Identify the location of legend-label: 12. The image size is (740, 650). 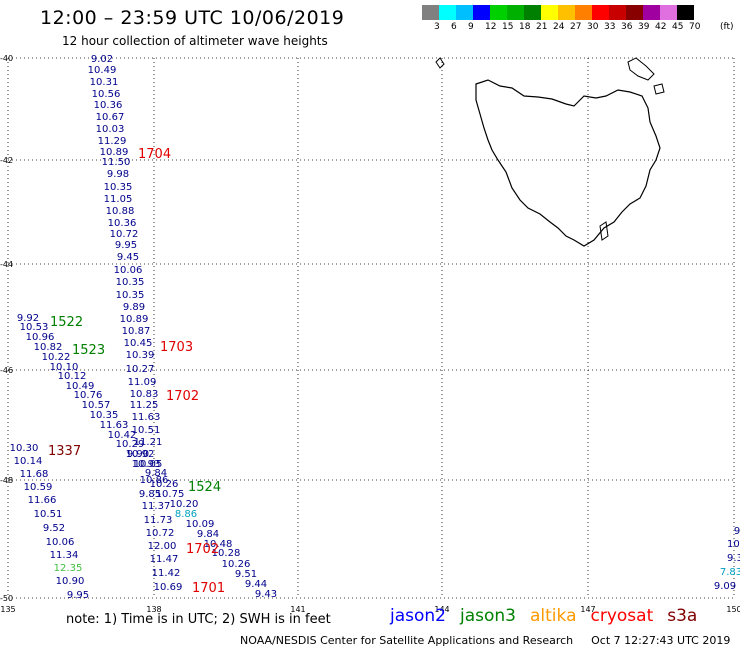
(491, 27).